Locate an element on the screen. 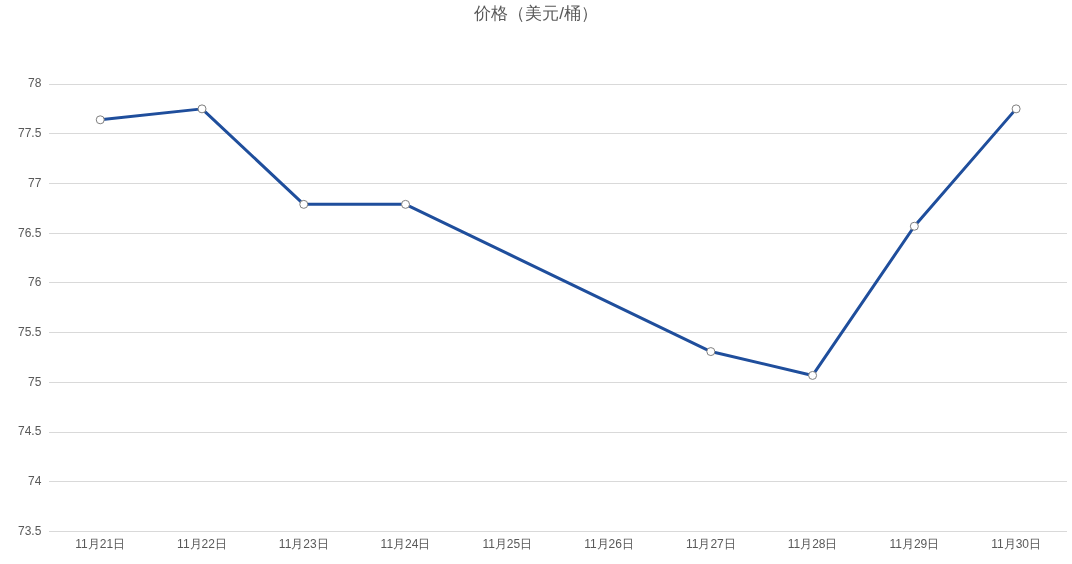 The image size is (1072, 564). x-tick-label: 11月22日 is located at coordinates (202, 544).